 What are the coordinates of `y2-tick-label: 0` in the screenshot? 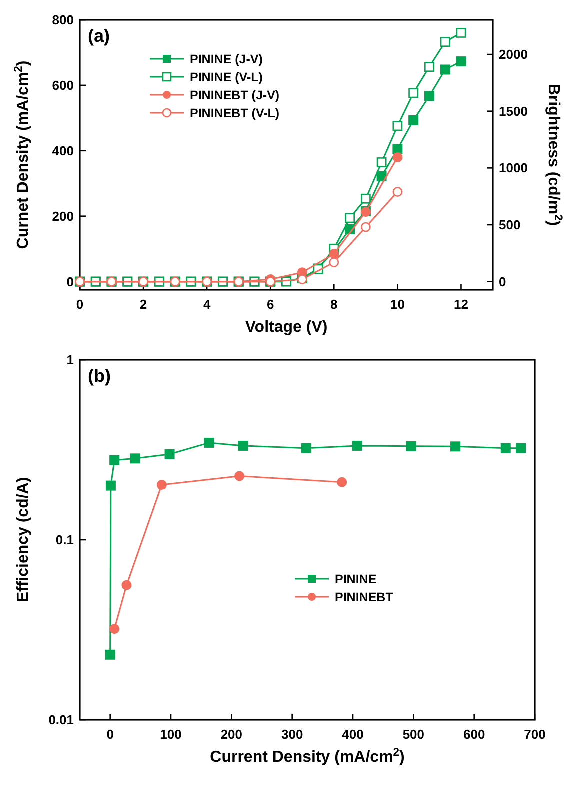 It's located at (502, 282).